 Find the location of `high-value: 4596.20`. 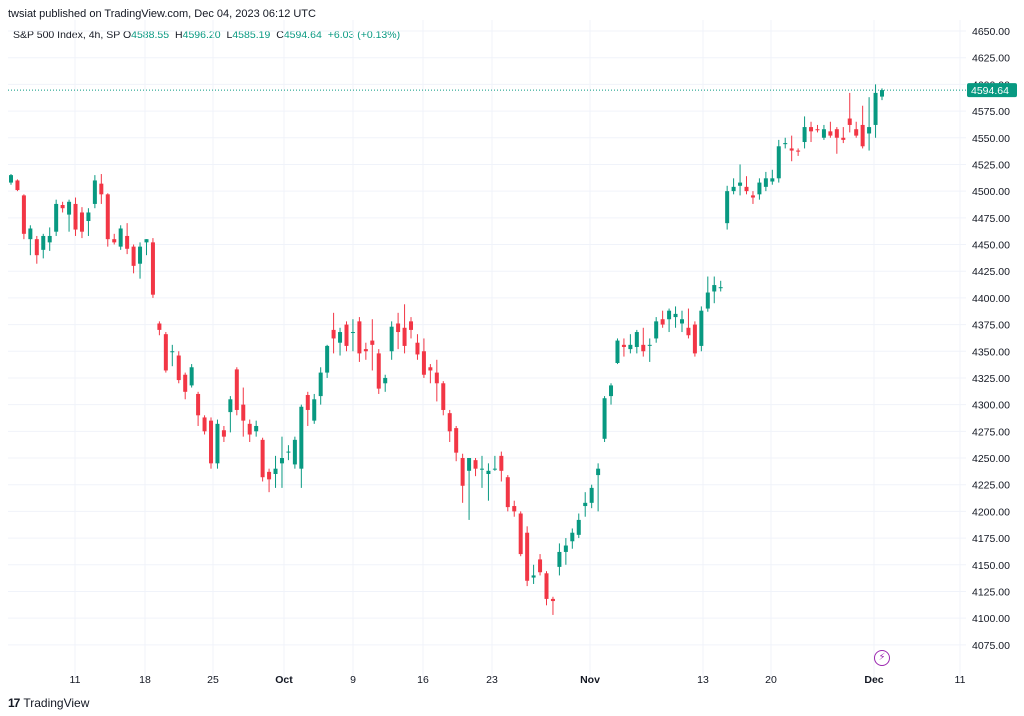

high-value: 4596.20 is located at coordinates (201, 35).